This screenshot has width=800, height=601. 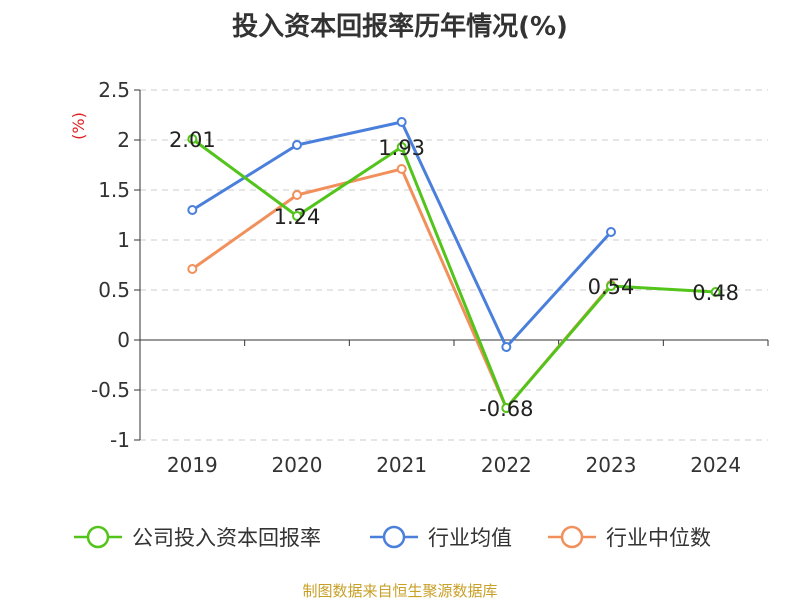 What do you see at coordinates (400, 27) in the screenshot?
I see `chart-title: 投入资本回报率历年情况(%)` at bounding box center [400, 27].